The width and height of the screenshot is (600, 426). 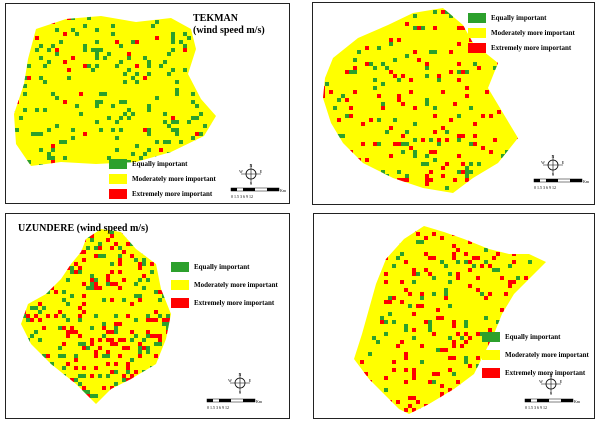 What do you see at coordinates (215, 18) in the screenshot?
I see `map-title: TEKMAN` at bounding box center [215, 18].